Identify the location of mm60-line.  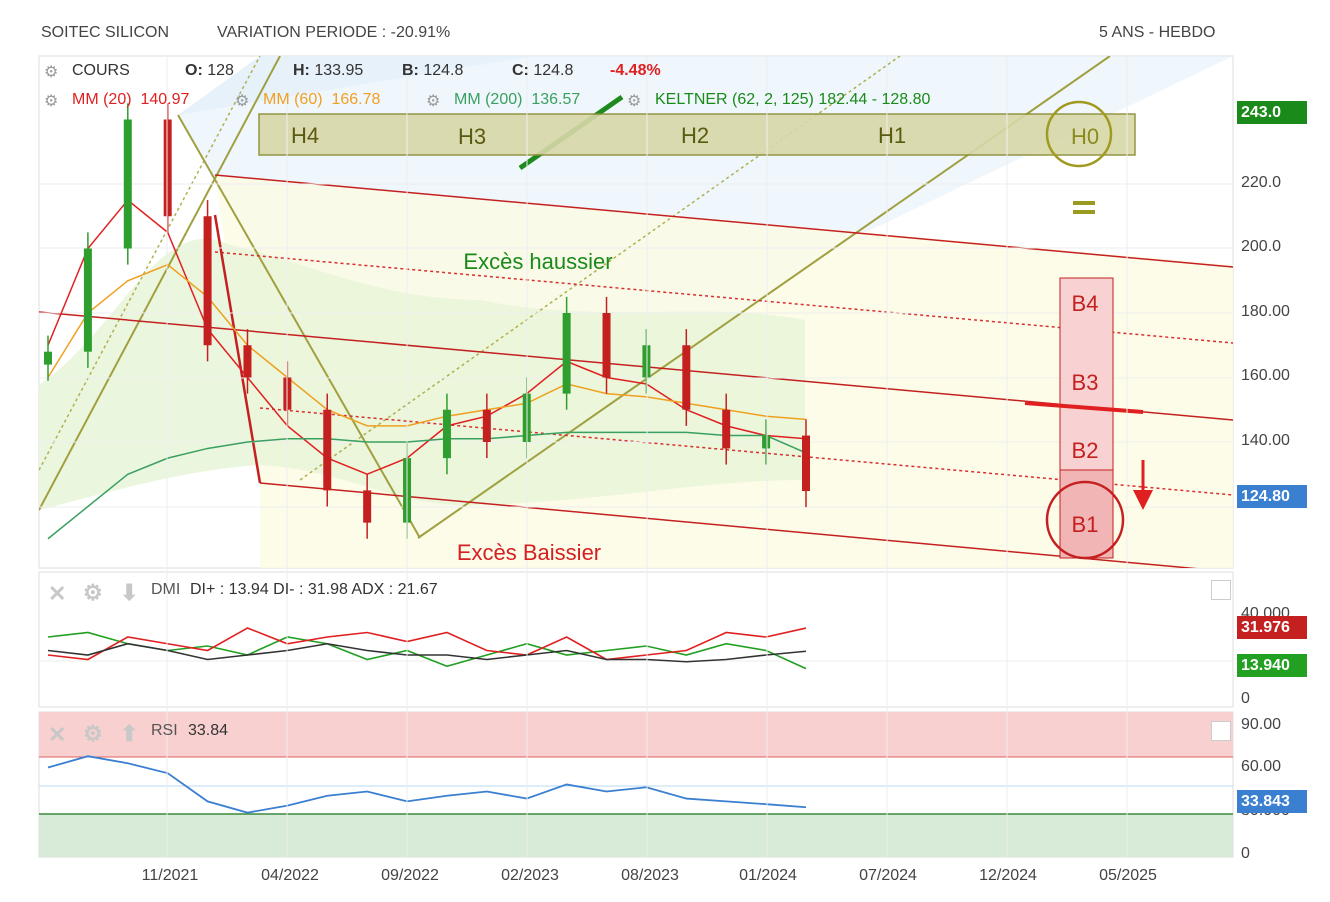
(427, 345).